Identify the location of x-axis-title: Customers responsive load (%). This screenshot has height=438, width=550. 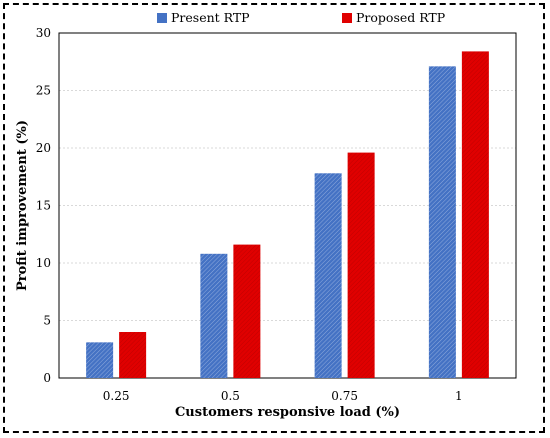
(287, 412).